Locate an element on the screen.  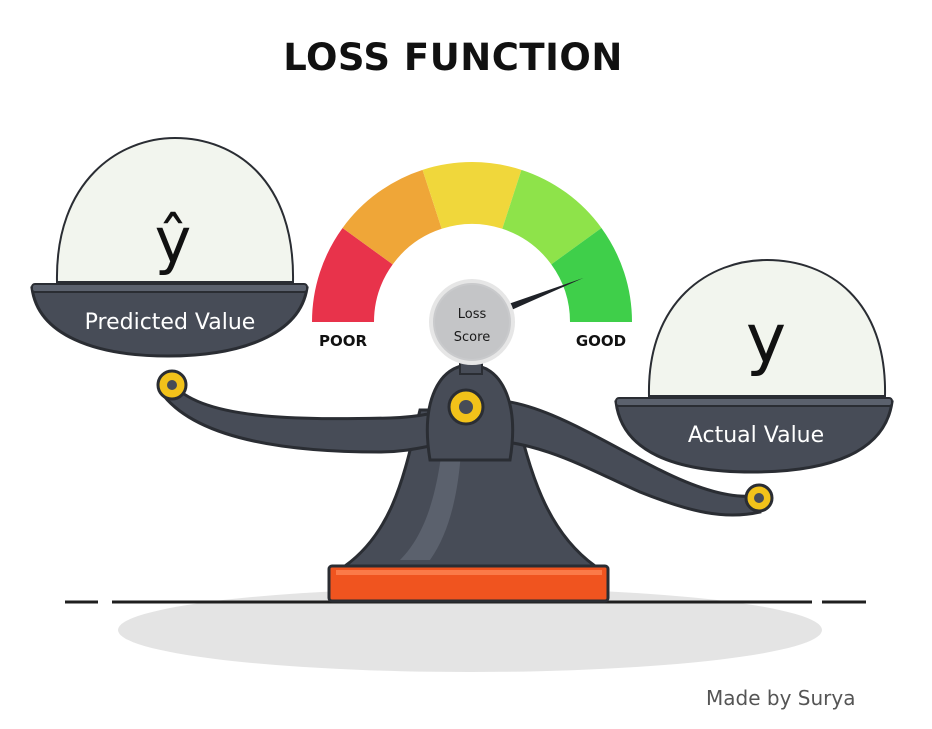
left-dome is located at coordinates (175, 209).